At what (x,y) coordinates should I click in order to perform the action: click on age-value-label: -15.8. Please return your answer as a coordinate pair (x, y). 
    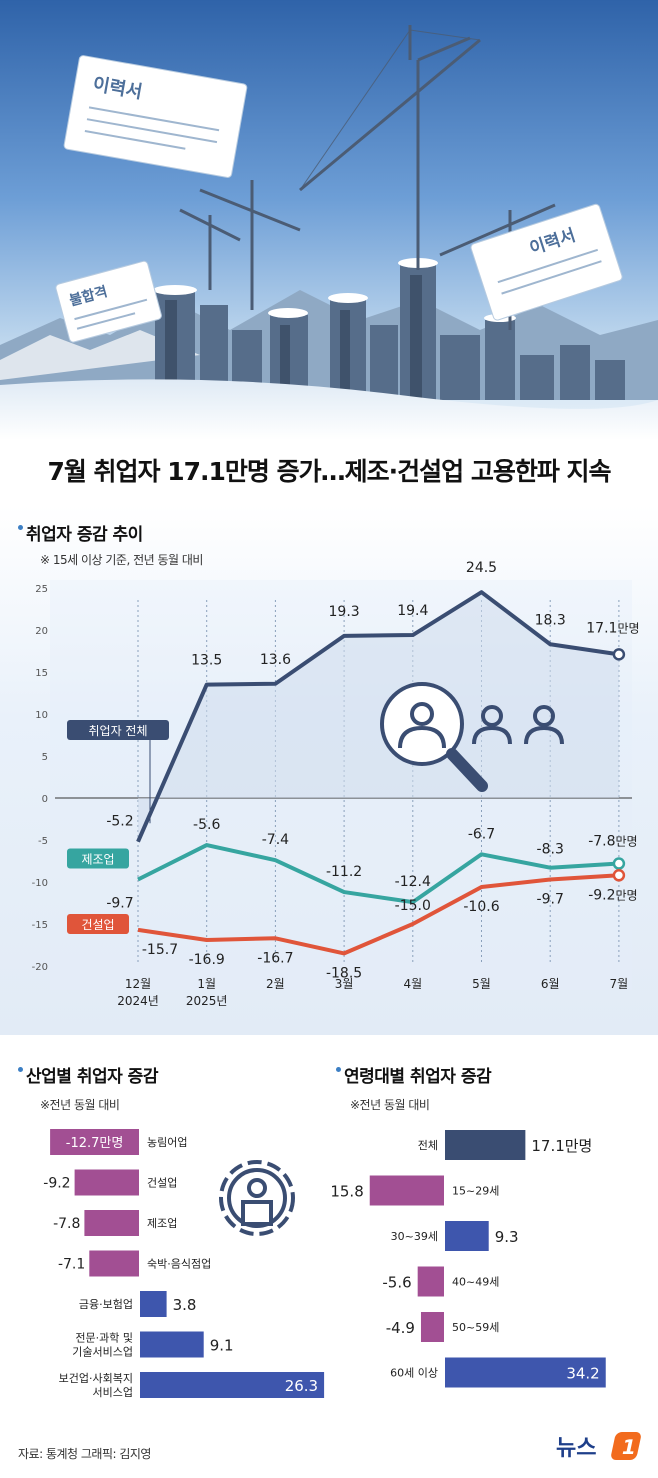
    Looking at the image, I should click on (347, 1192).